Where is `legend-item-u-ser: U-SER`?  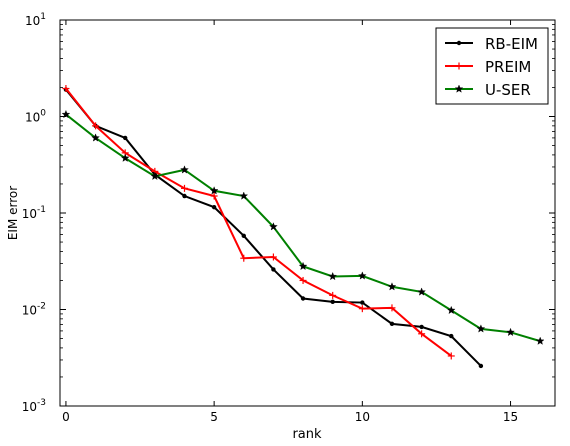
legend-item-u-ser: U-SER is located at coordinates (488, 90).